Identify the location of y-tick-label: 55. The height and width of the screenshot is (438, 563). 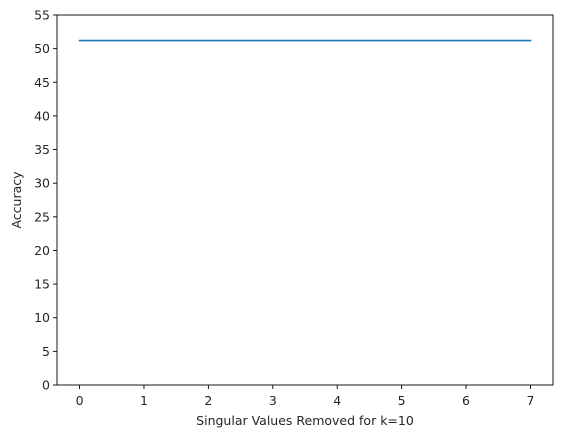
(42, 15).